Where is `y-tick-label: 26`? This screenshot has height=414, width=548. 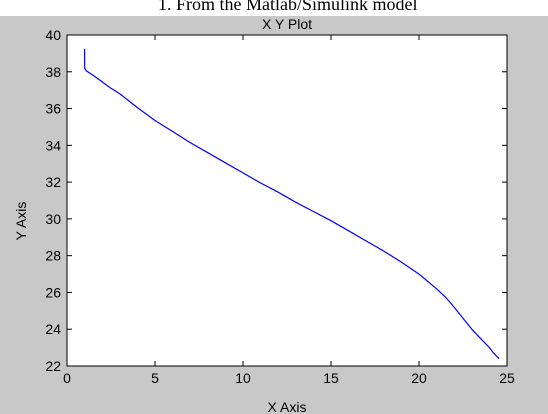 y-tick-label: 26 is located at coordinates (53, 292).